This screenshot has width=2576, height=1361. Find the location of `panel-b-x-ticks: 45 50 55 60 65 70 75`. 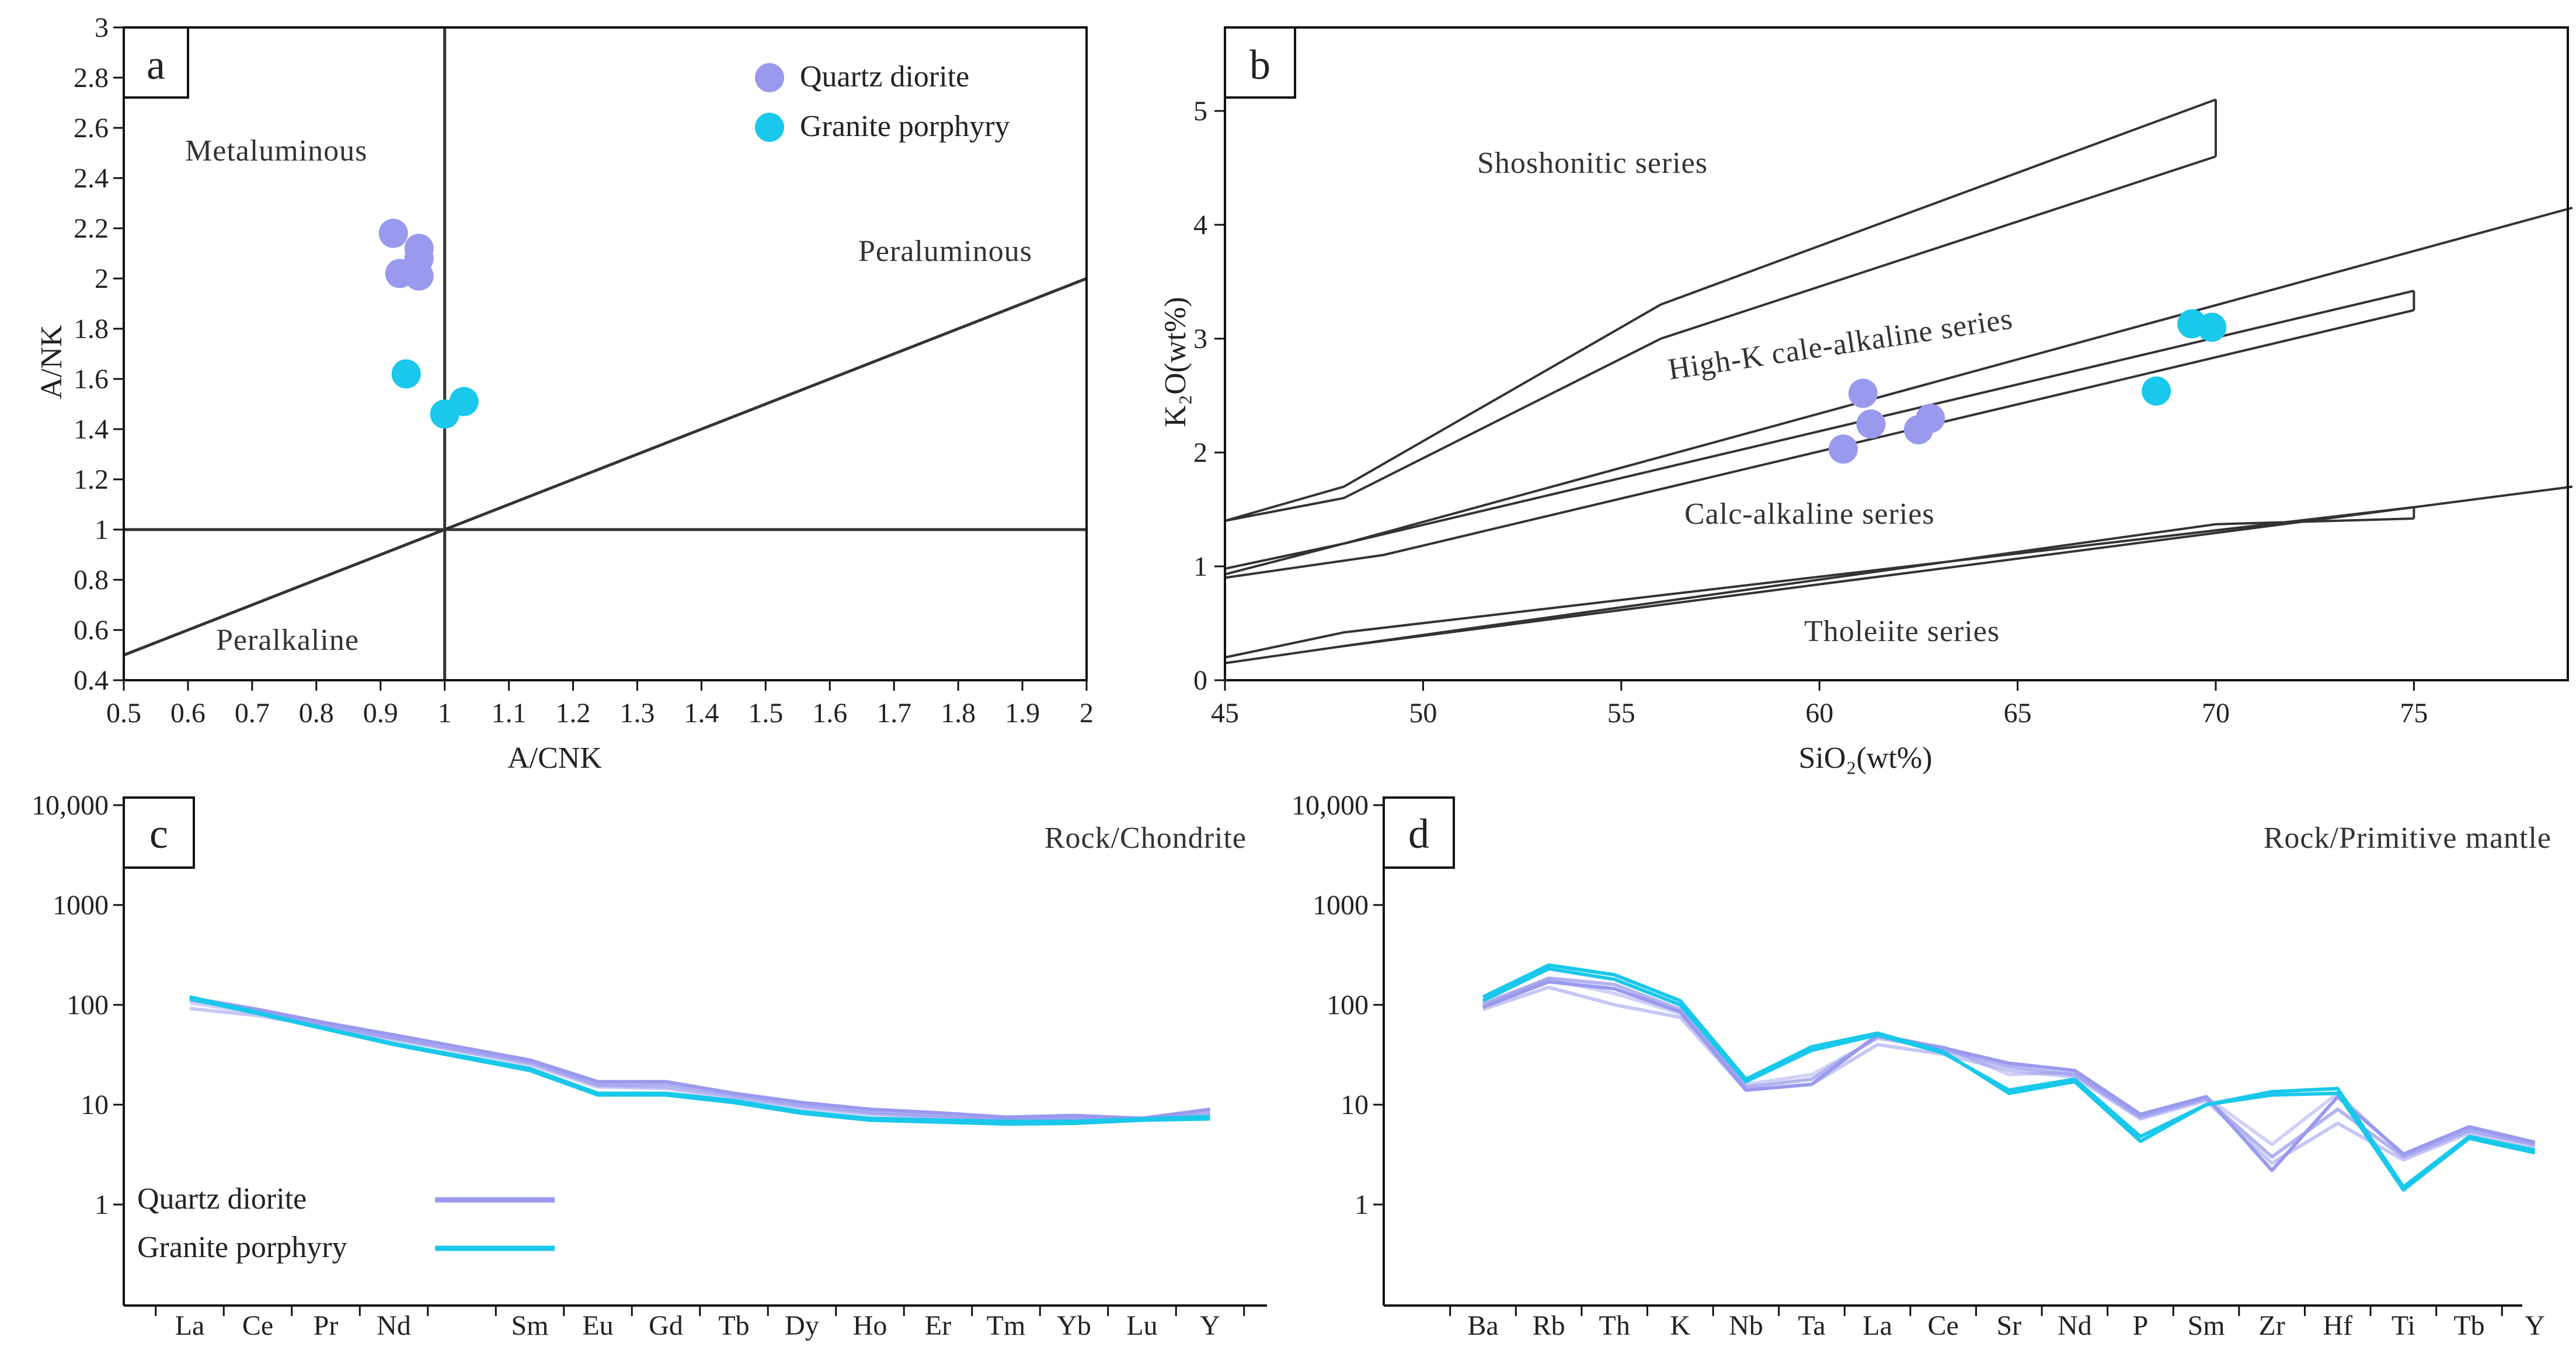

panel-b-x-ticks: 45 50 55 60 65 70 75 is located at coordinates (1819, 704).